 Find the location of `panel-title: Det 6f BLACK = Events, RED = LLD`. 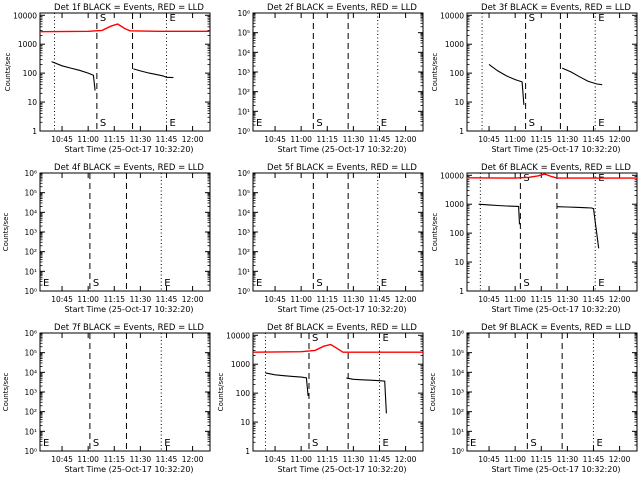

panel-title: Det 6f BLACK = Events, RED = LLD is located at coordinates (556, 168).